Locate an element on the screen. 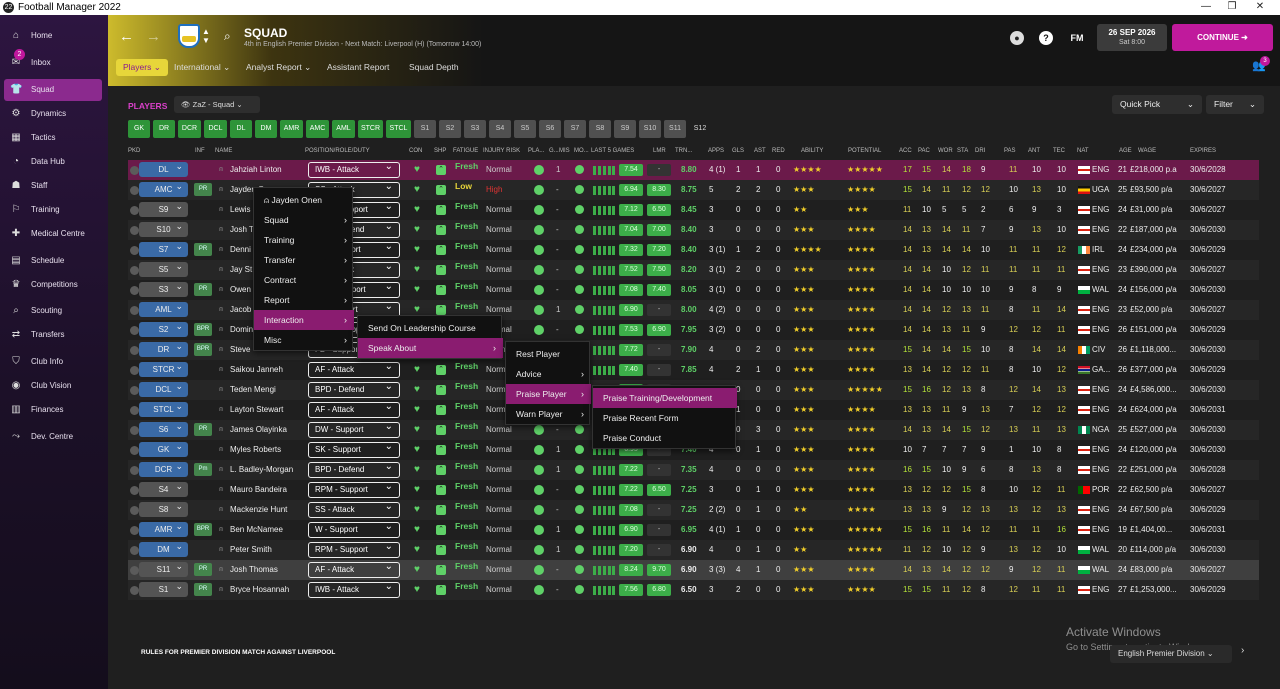  player-name: Denni is located at coordinates (240, 249).